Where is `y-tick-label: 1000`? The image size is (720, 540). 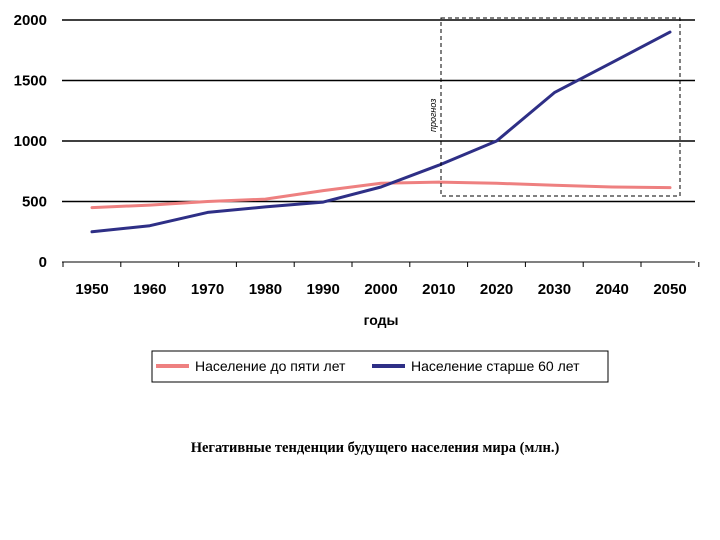
y-tick-label: 1000 is located at coordinates (30, 141).